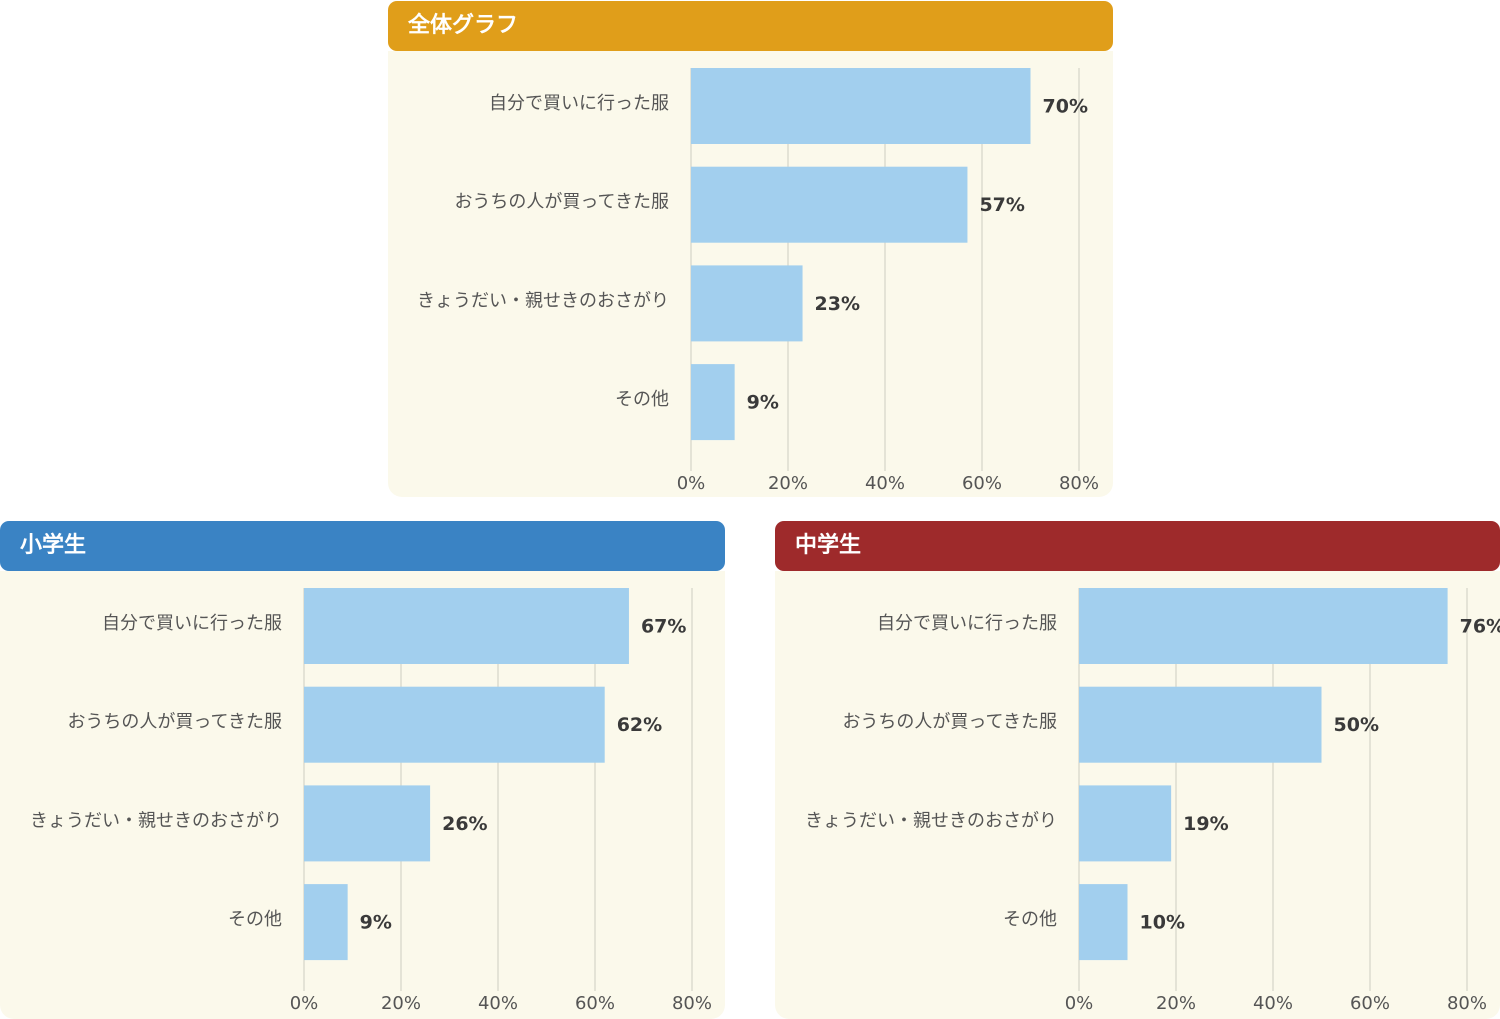 Image resolution: width=1500 pixels, height=1019 pixels. I want to click on value-label: 62%, so click(639, 725).